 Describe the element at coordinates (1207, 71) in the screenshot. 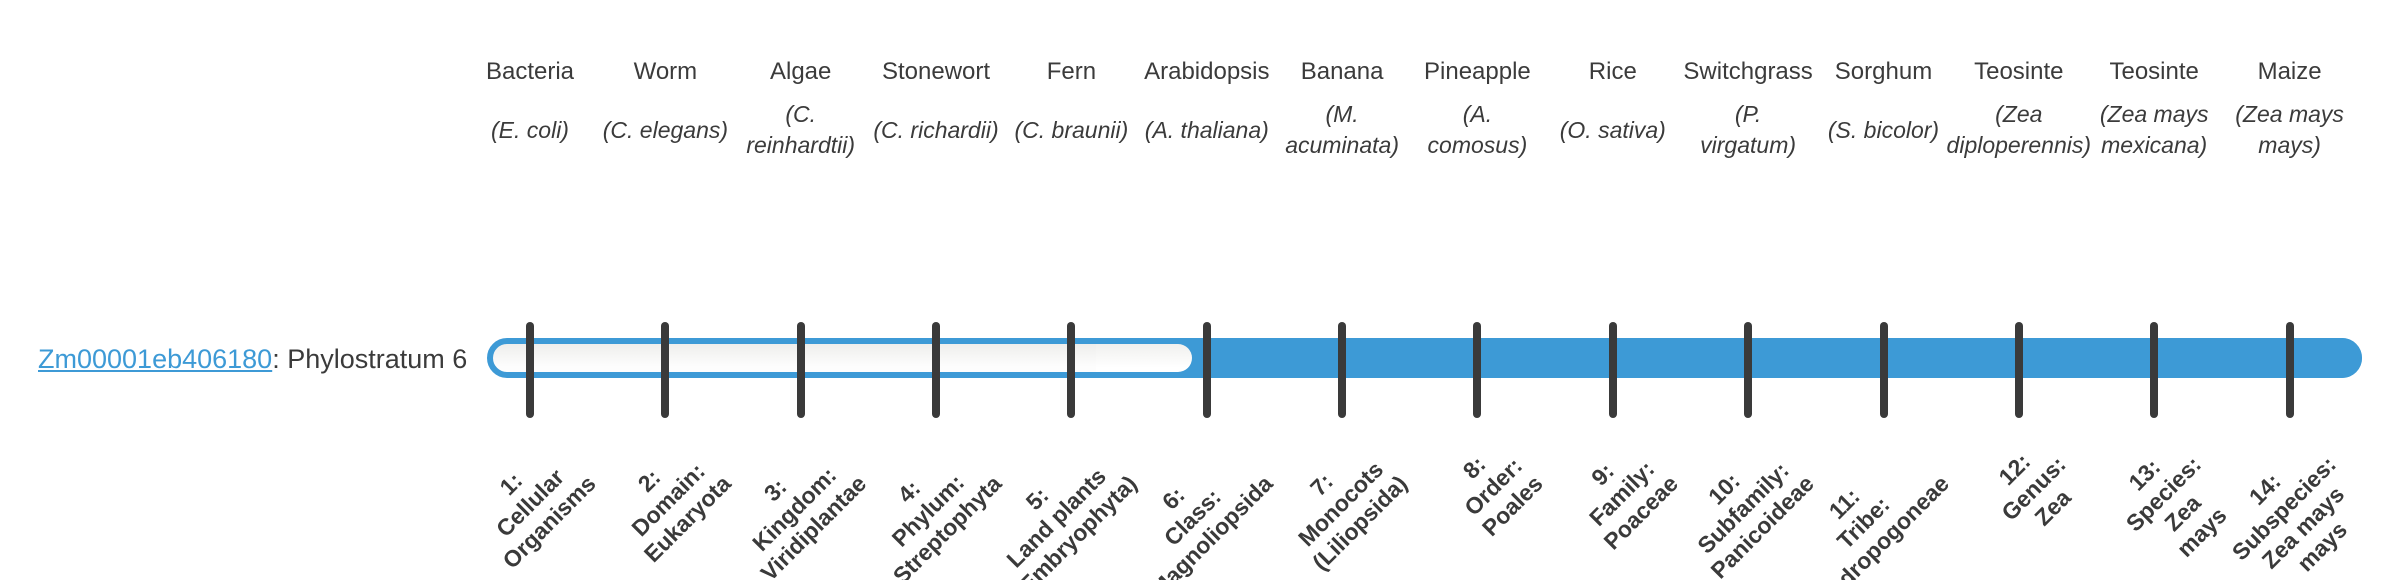

I see `organism-name: Arabidopsis` at that location.